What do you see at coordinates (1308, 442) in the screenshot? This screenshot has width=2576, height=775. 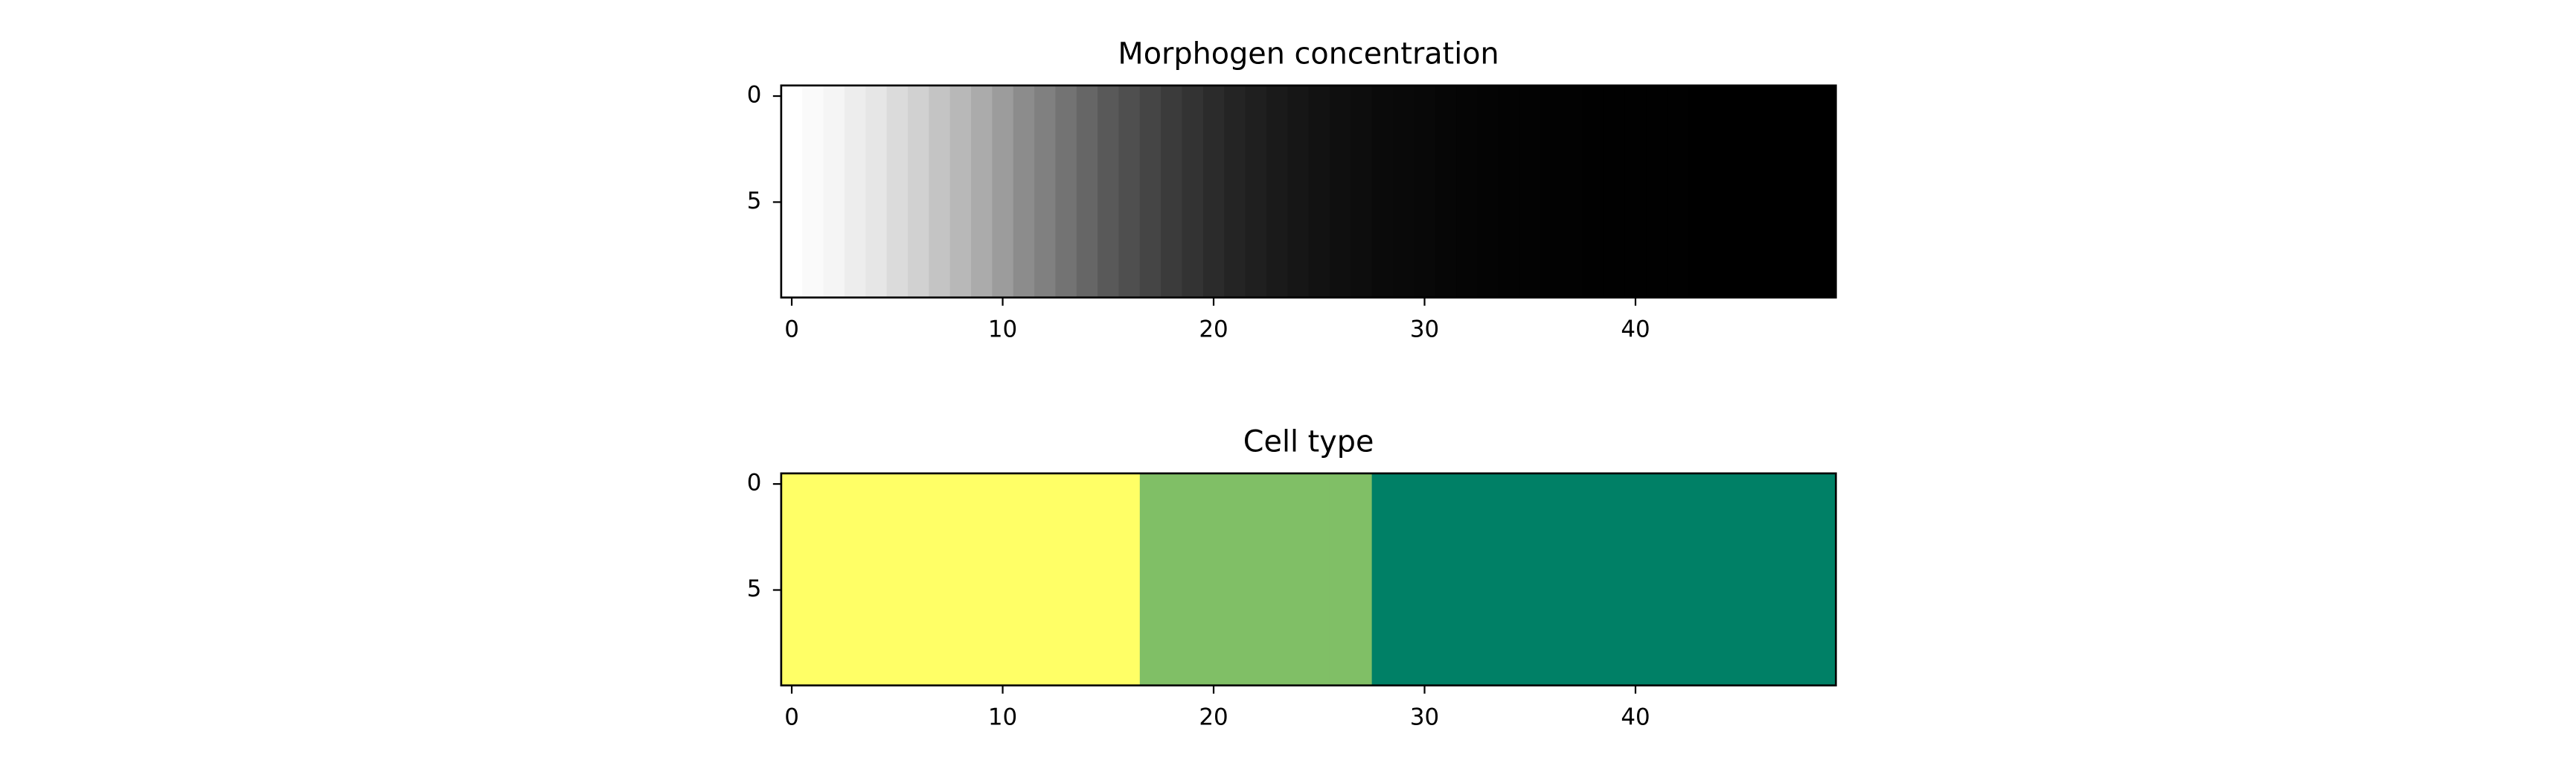 I see `chart-title: Cell type` at bounding box center [1308, 442].